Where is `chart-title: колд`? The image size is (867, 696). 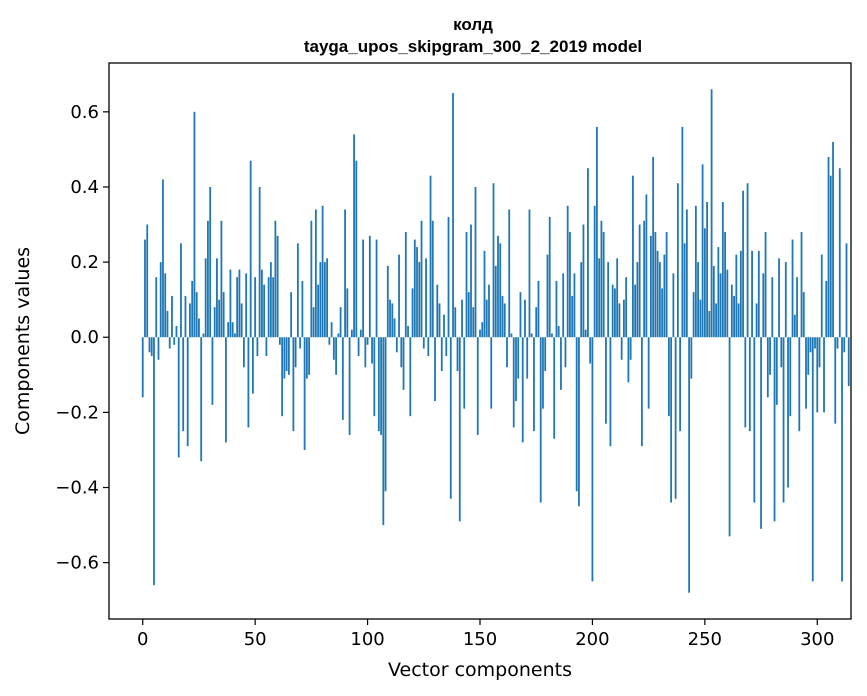
chart-title: колд is located at coordinates (473, 24).